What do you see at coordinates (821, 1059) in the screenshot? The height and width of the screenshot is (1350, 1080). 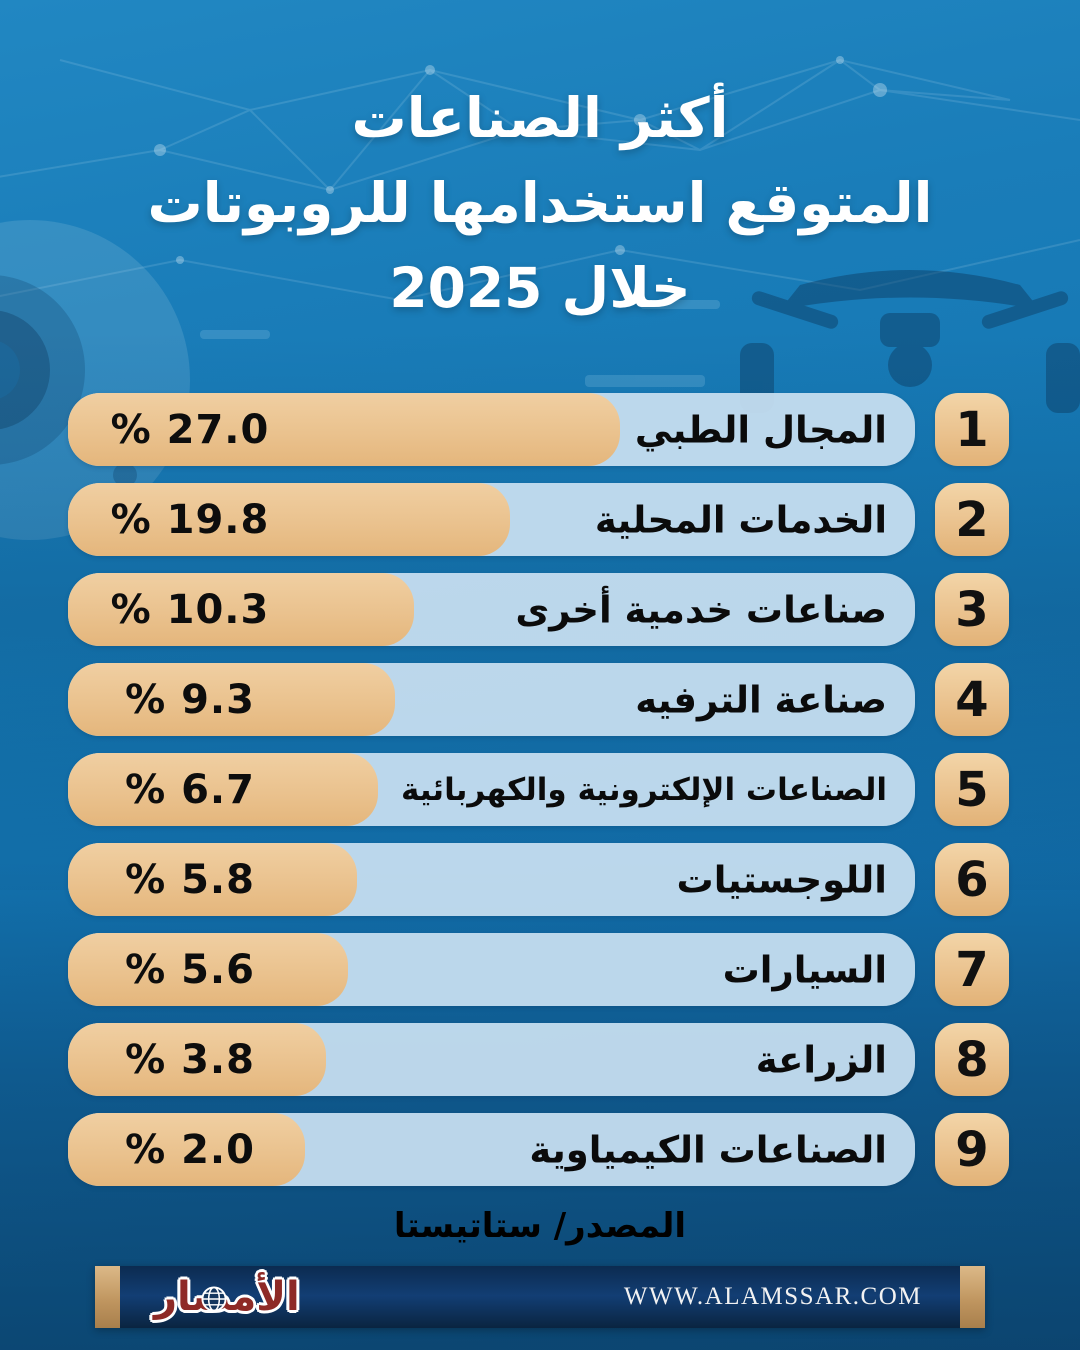 I see `bar-label: الزراعة` at bounding box center [821, 1059].